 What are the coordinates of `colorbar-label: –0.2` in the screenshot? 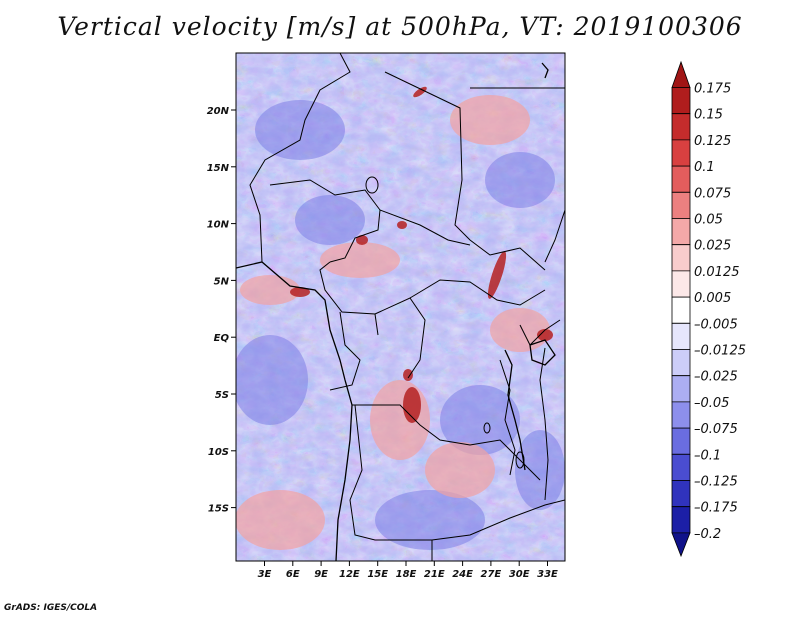 It's located at (707, 534).